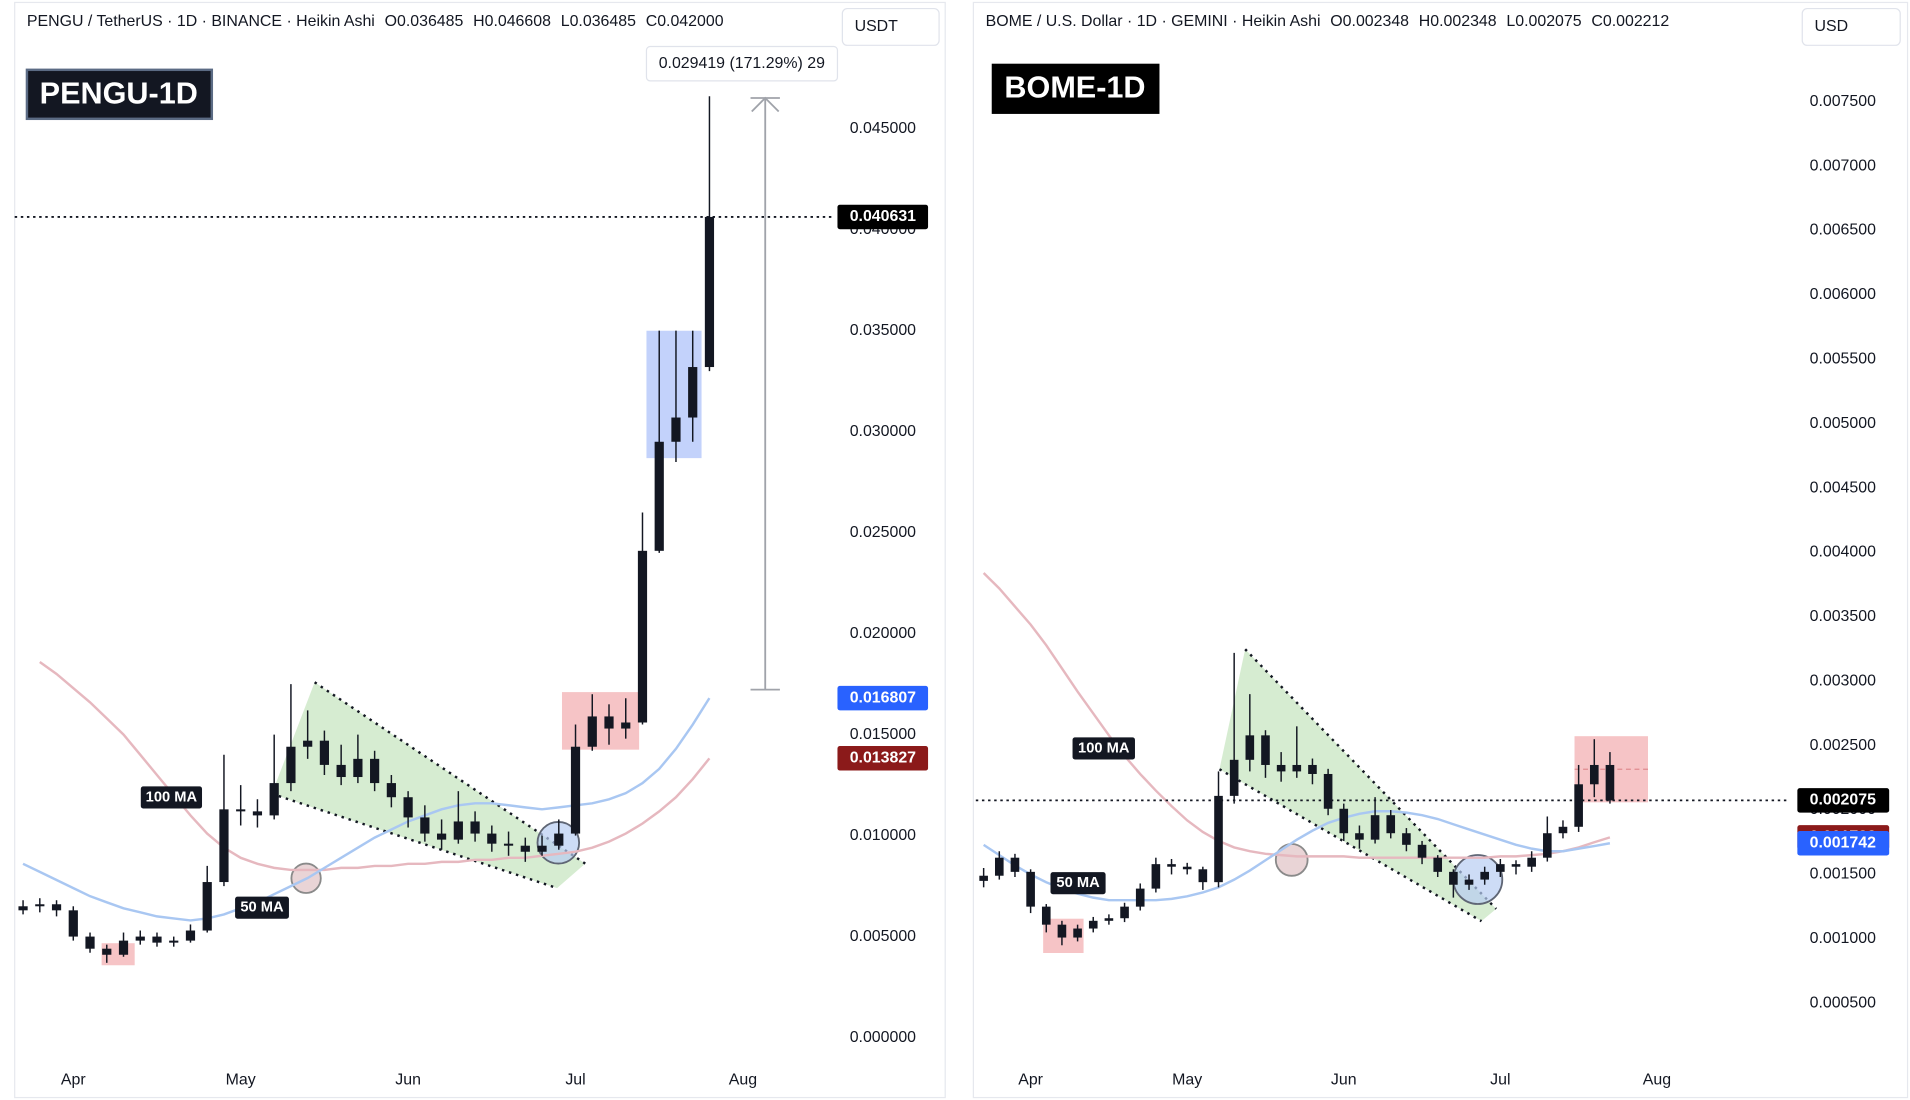 The image size is (1910, 1100). Describe the element at coordinates (1458, 21) in the screenshot. I see `header-part: H0.002348` at that location.